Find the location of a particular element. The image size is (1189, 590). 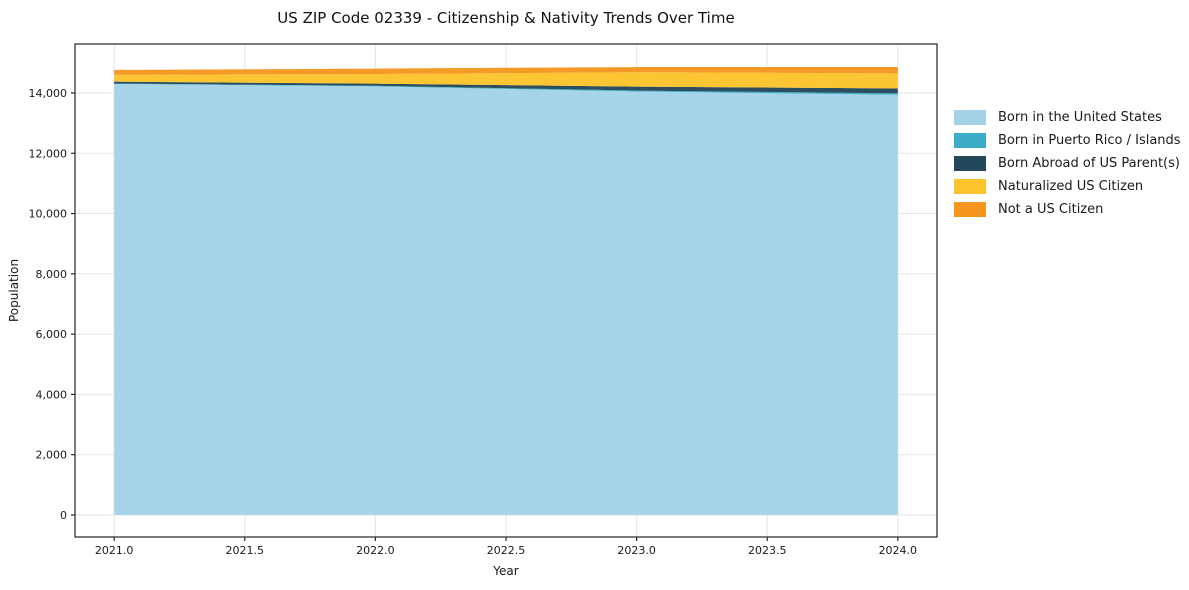

legend-item-naturalized-us-citizen: Naturalized US Citizen is located at coordinates (1067, 186).